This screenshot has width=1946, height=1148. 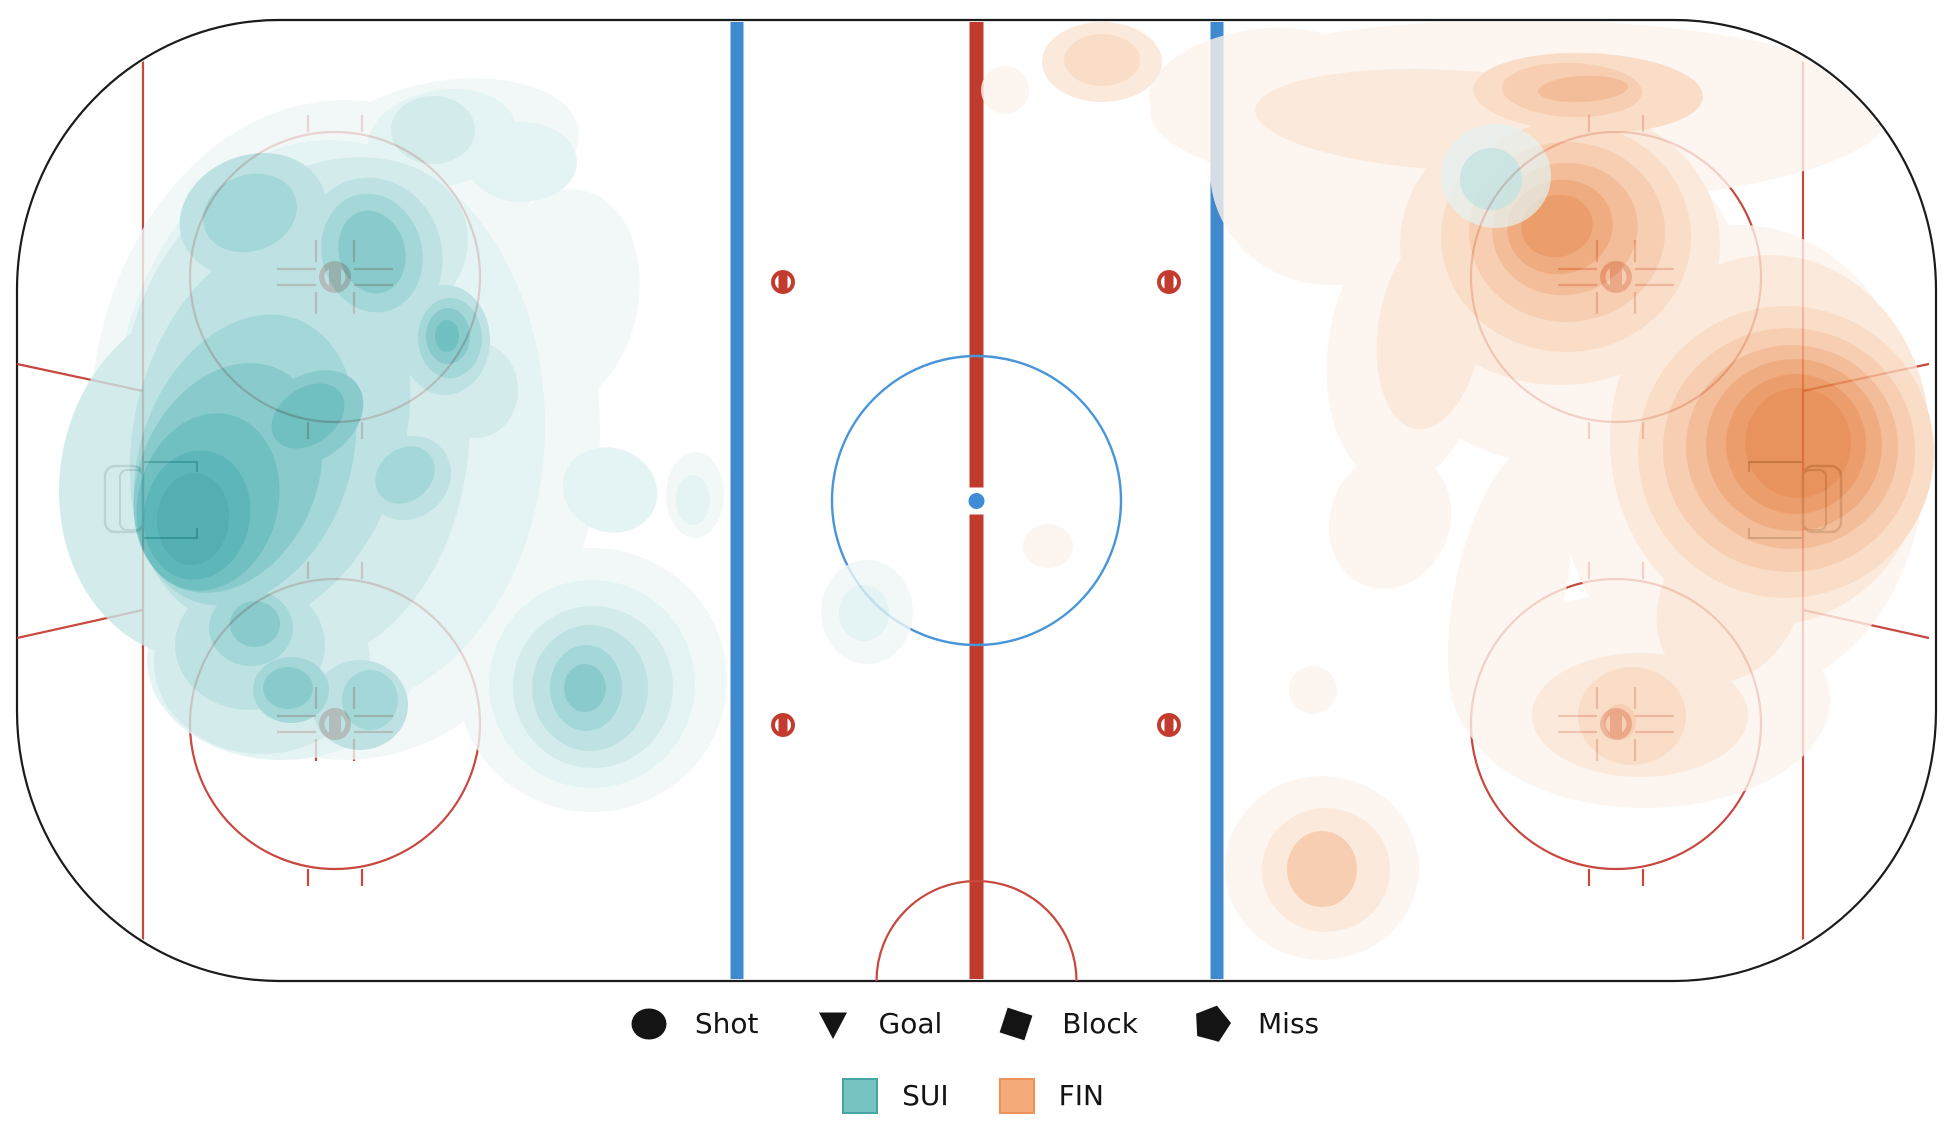 I want to click on neutral-dot-bottom-left, so click(x=783, y=725).